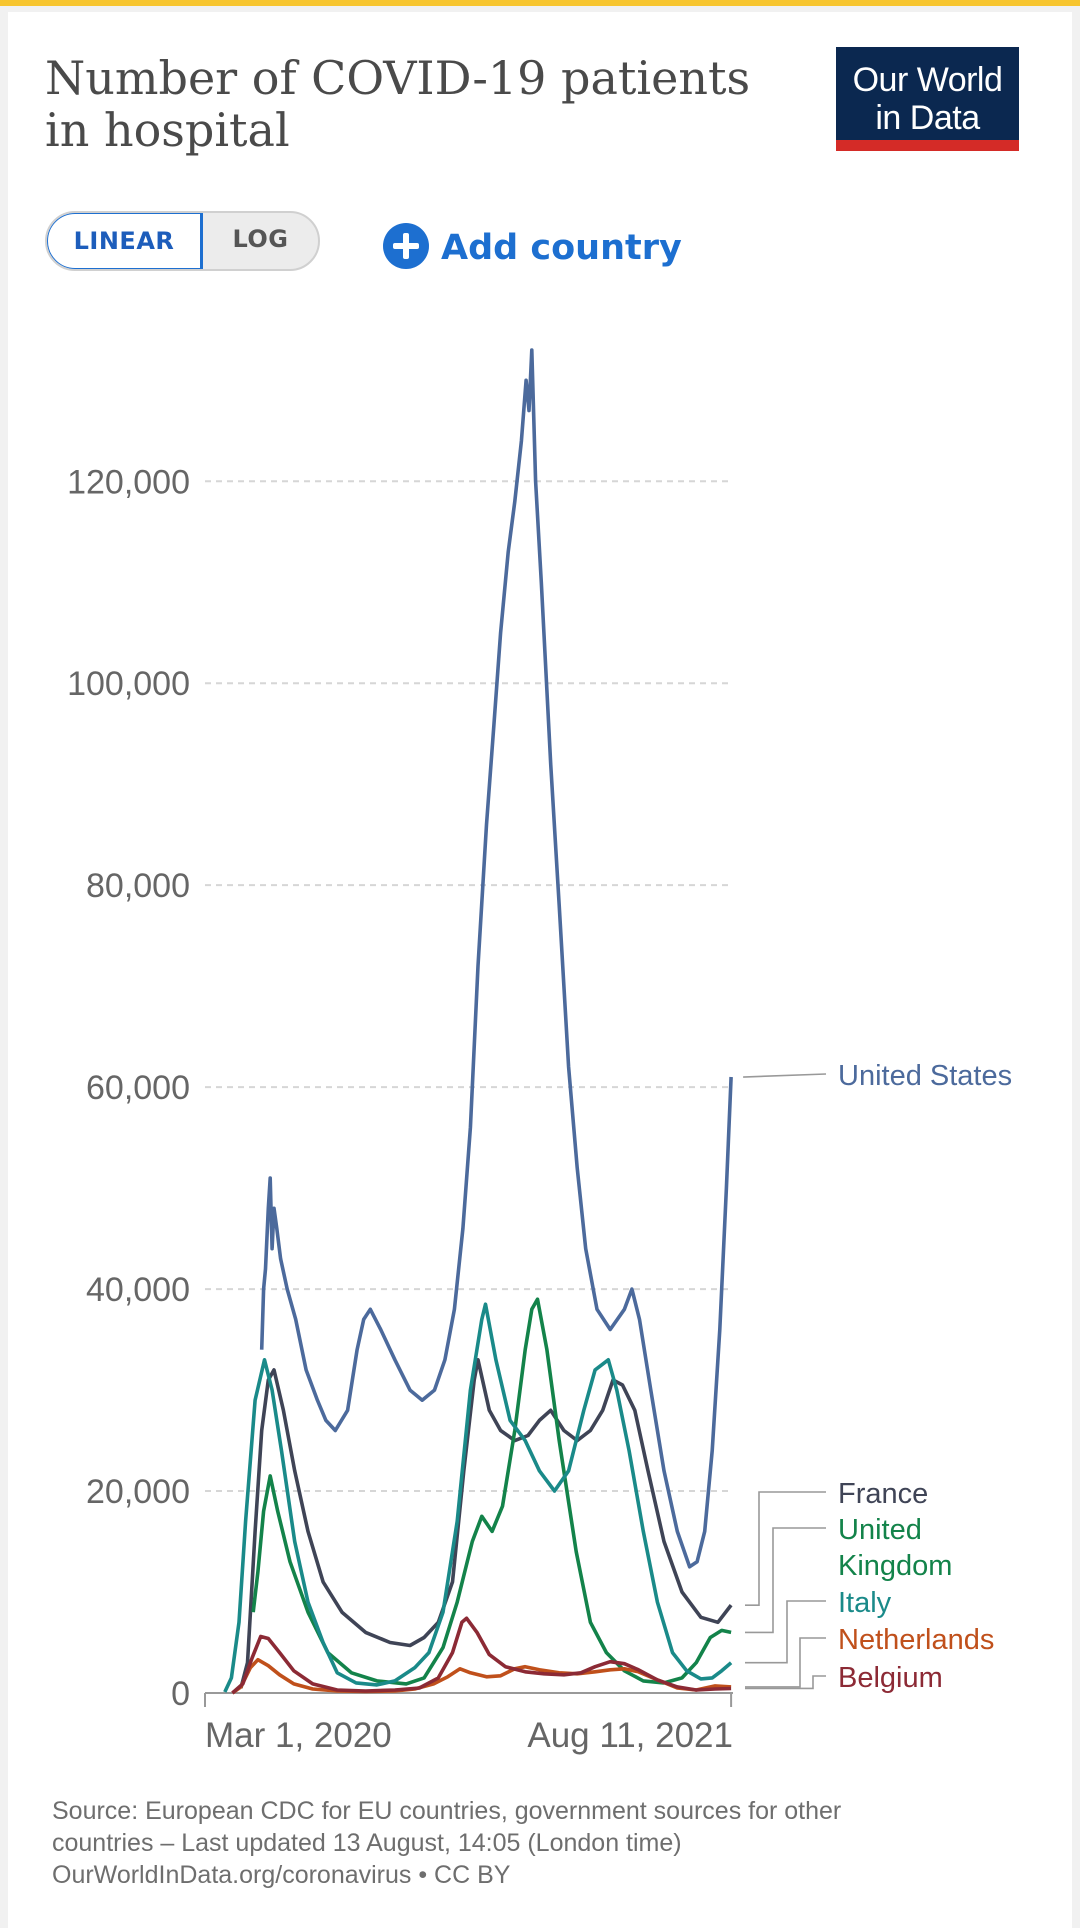 The height and width of the screenshot is (1928, 1080). What do you see at coordinates (481, 1655) in the screenshot?
I see `series-line-belgium` at bounding box center [481, 1655].